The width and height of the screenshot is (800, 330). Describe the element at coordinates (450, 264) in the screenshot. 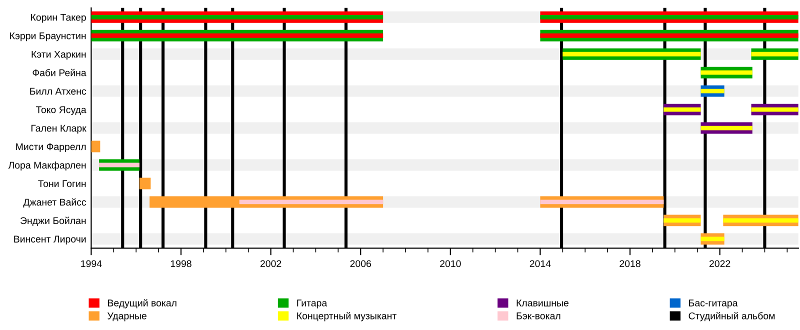

I see `x-tick-label: 2010` at that location.